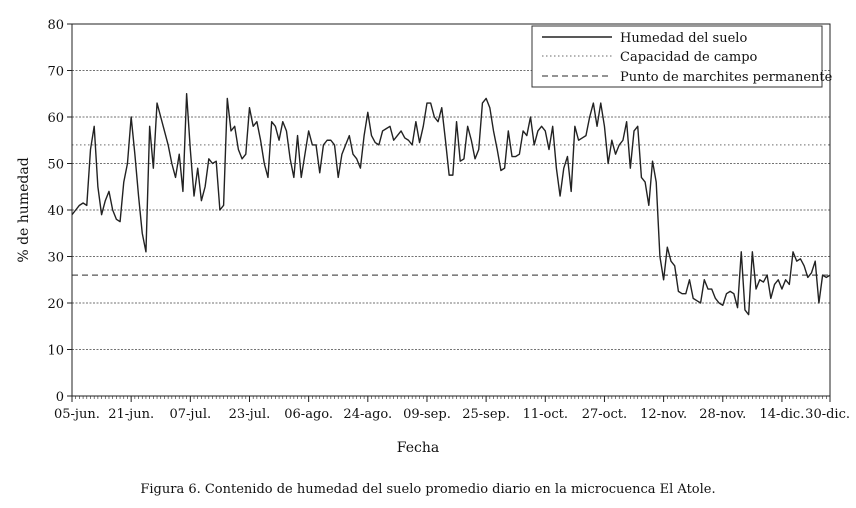 This screenshot has width=856, height=508. Describe the element at coordinates (55, 258) in the screenshot. I see `y-tick-label: 30` at that location.